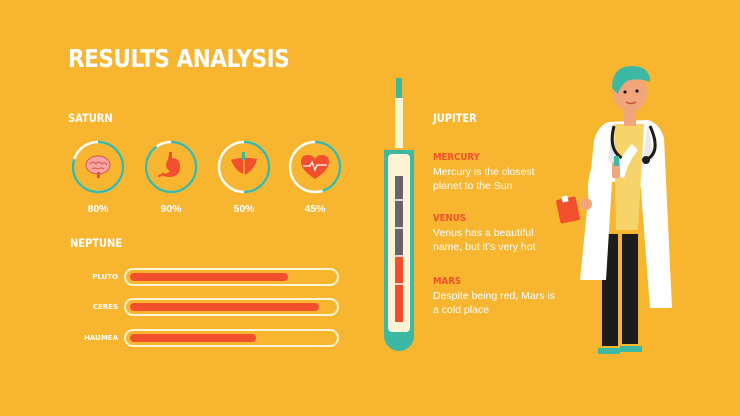  I want to click on bar-track-pluto, so click(231, 277).